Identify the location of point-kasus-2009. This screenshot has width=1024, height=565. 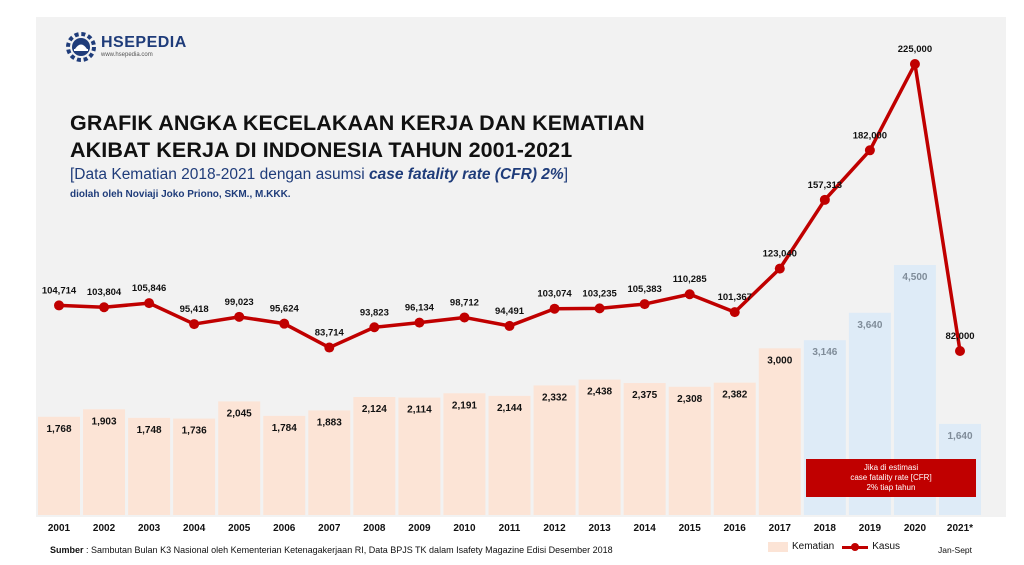
(419, 322).